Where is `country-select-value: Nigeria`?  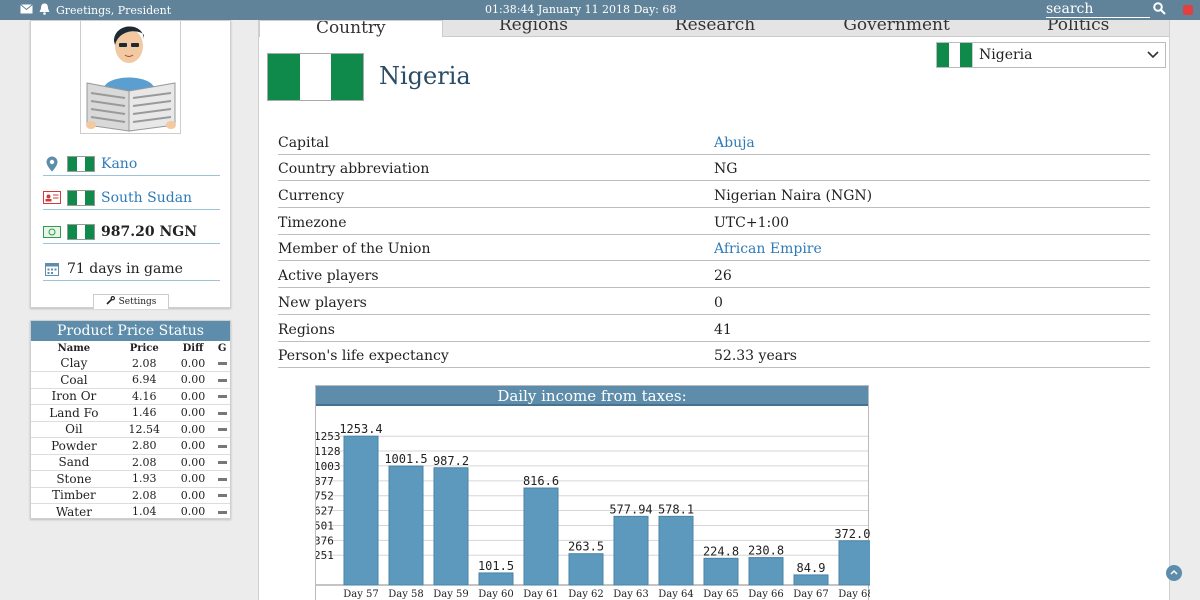 country-select-value: Nigeria is located at coordinates (1006, 55).